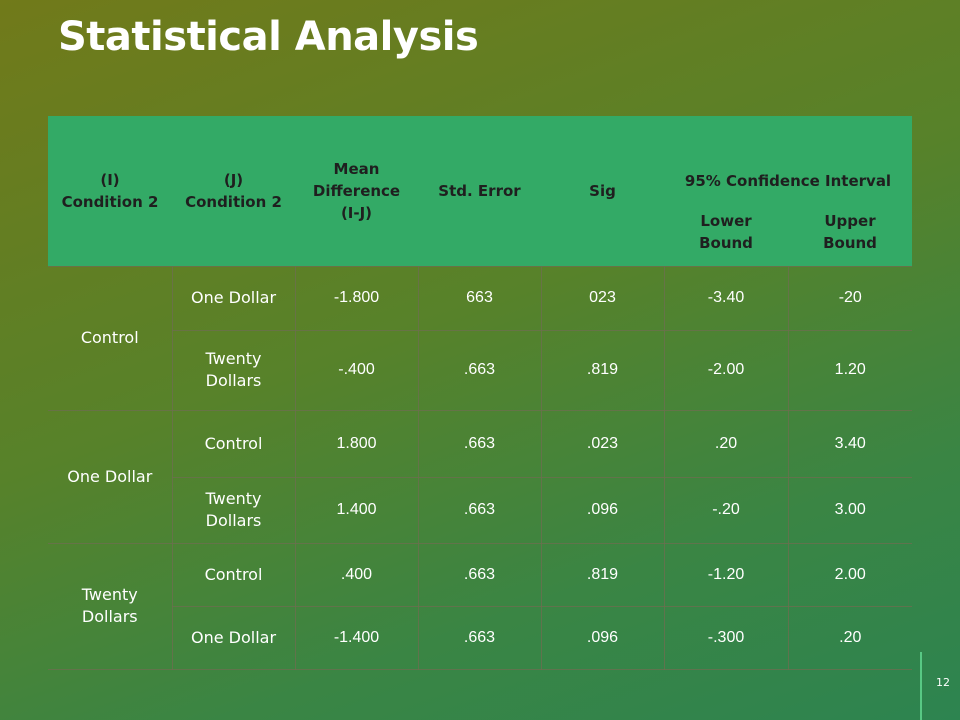  What do you see at coordinates (268, 37) in the screenshot?
I see `slide-title: Statistical Analysis` at bounding box center [268, 37].